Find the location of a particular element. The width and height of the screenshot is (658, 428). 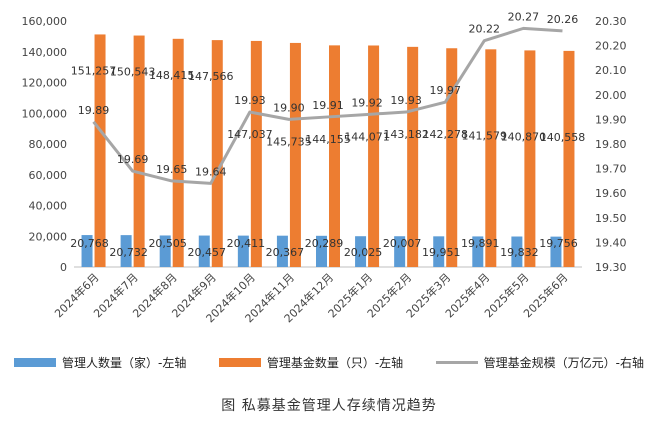

legend-label-scale: 管理基金规模（万亿元）-右轴 is located at coordinates (563, 363).